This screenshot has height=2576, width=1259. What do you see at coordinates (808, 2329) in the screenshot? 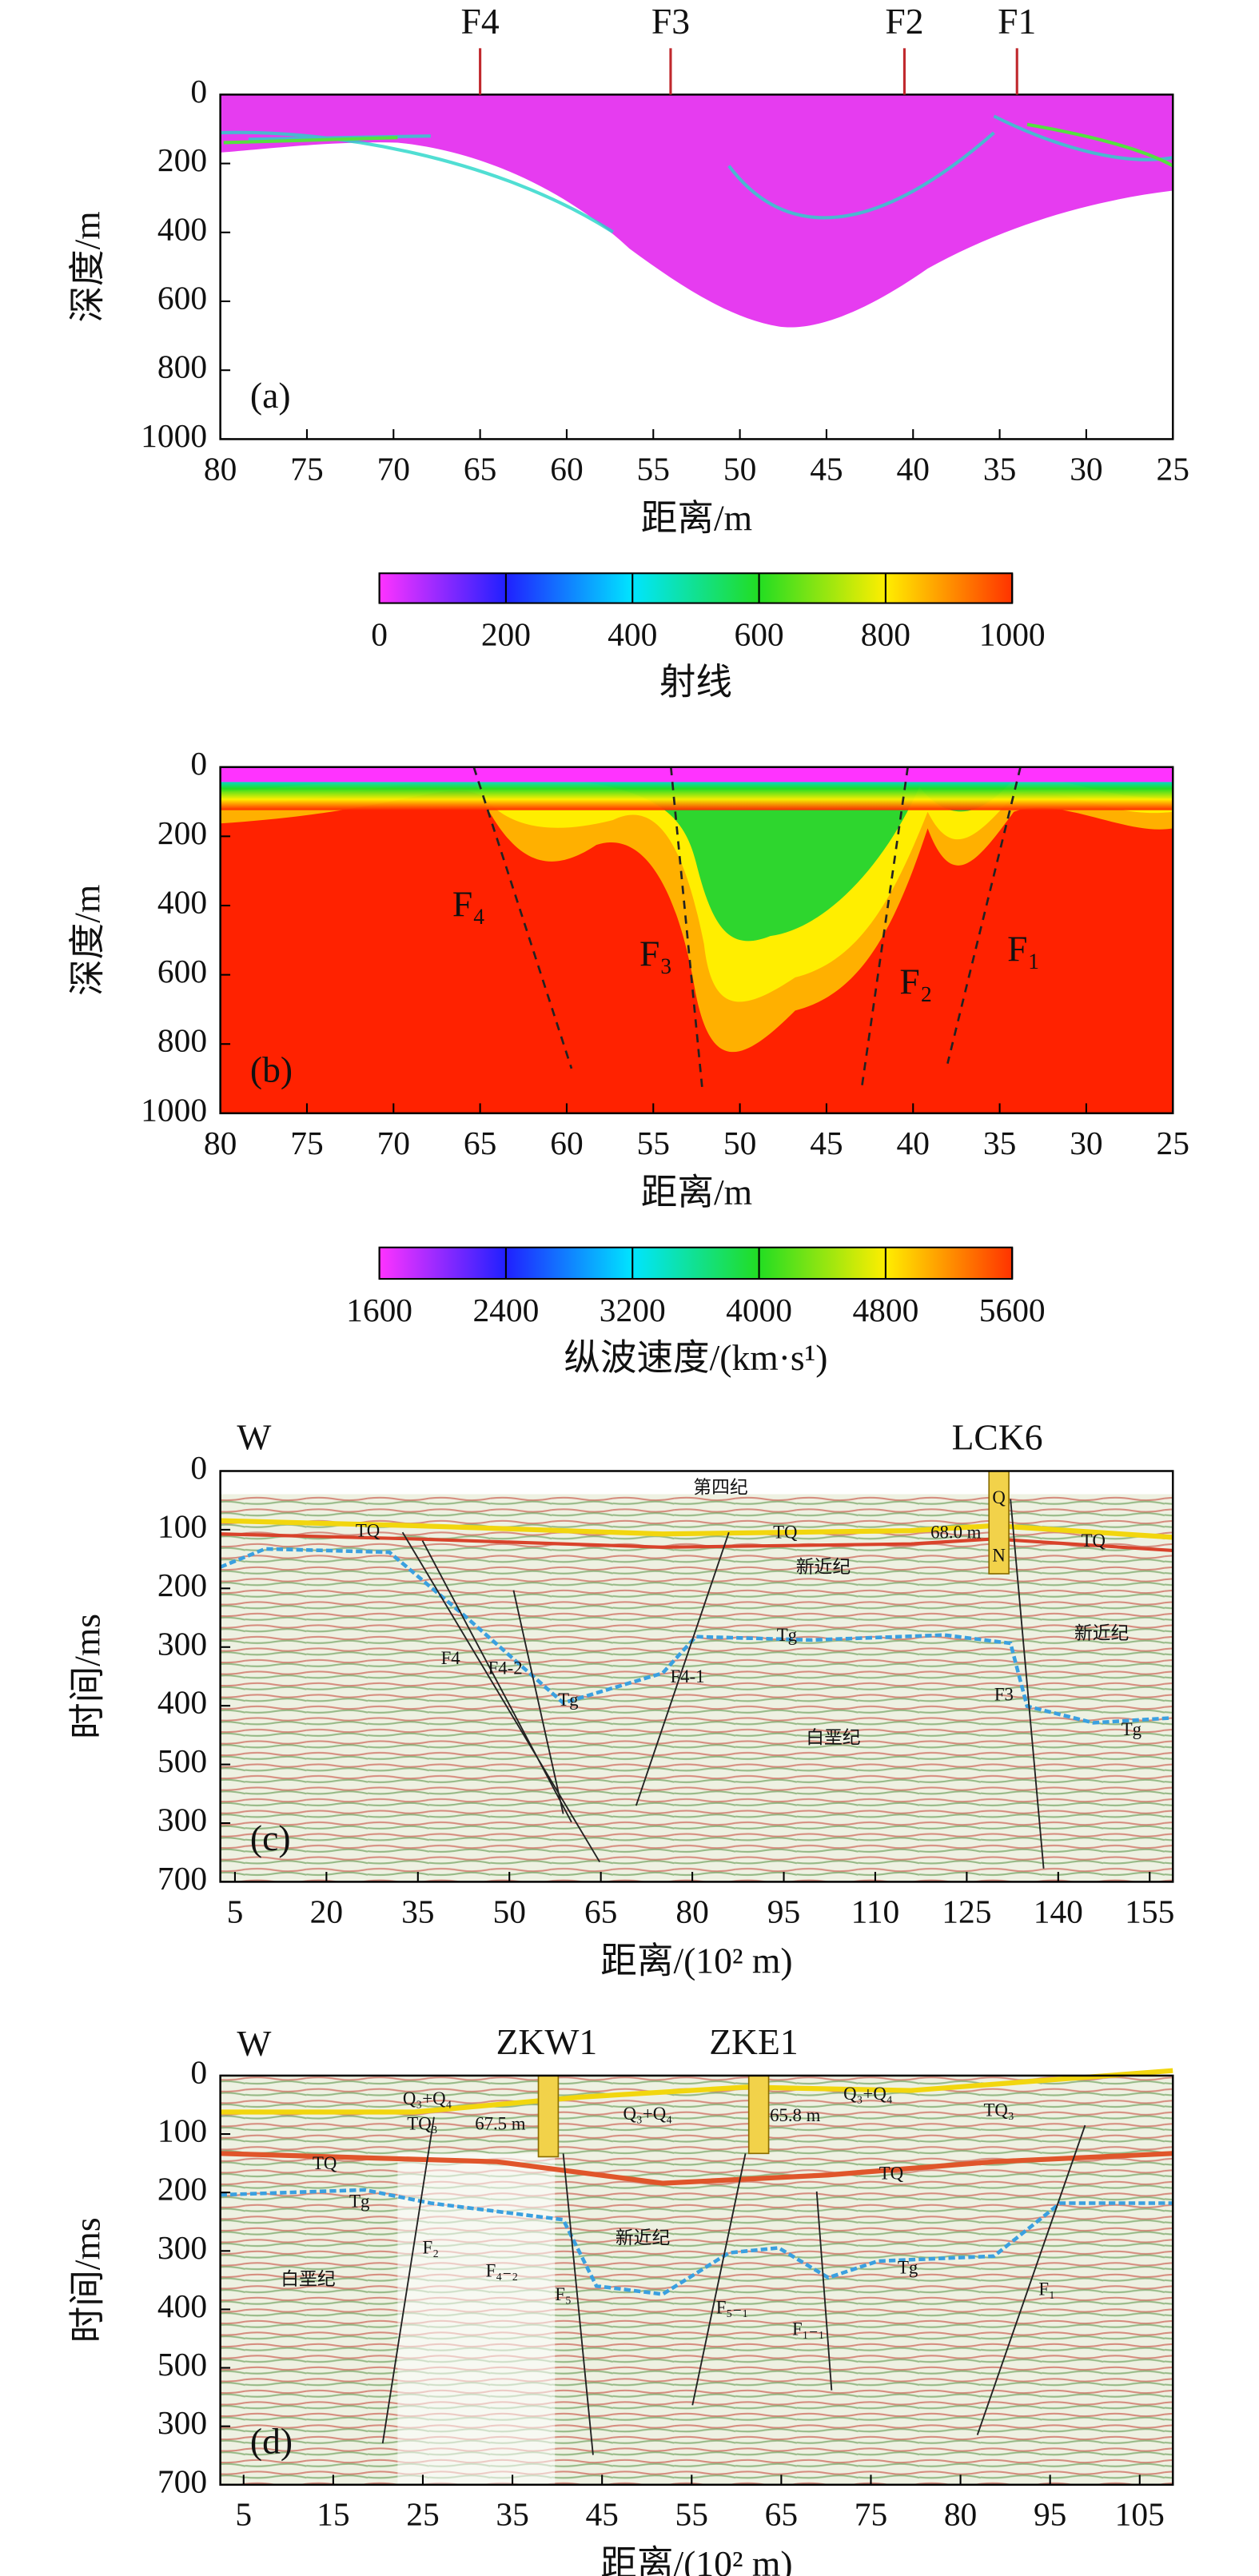
I see `annotation: F₁₋₁` at bounding box center [808, 2329].